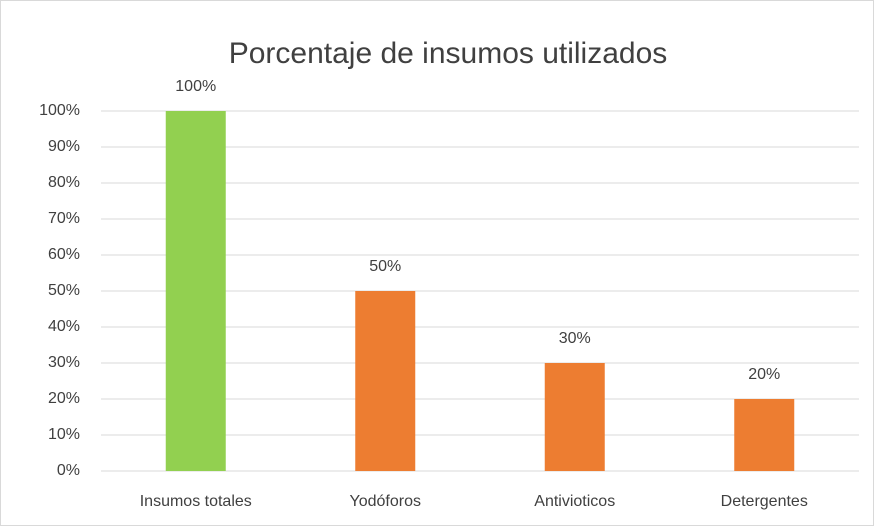 This screenshot has width=874, height=526. I want to click on x-tick-label: Yodóforos, so click(385, 501).